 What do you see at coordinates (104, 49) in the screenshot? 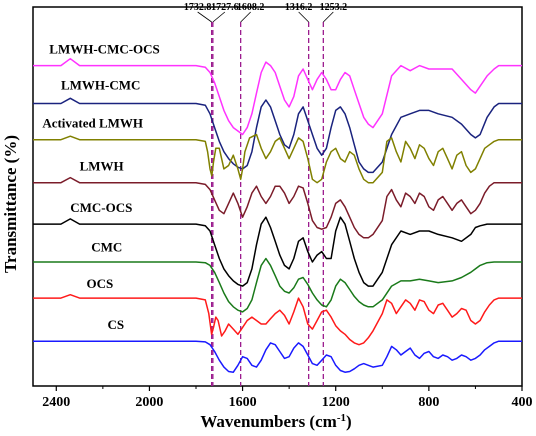
I see `series-label: LMWH-CMC-OCS` at bounding box center [104, 49].